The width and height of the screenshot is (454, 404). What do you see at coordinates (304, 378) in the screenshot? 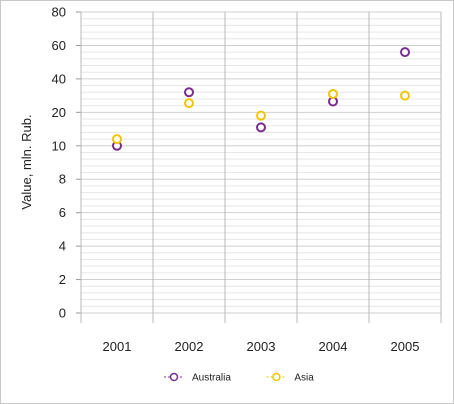
I see `legend-label: Asia` at bounding box center [304, 378].